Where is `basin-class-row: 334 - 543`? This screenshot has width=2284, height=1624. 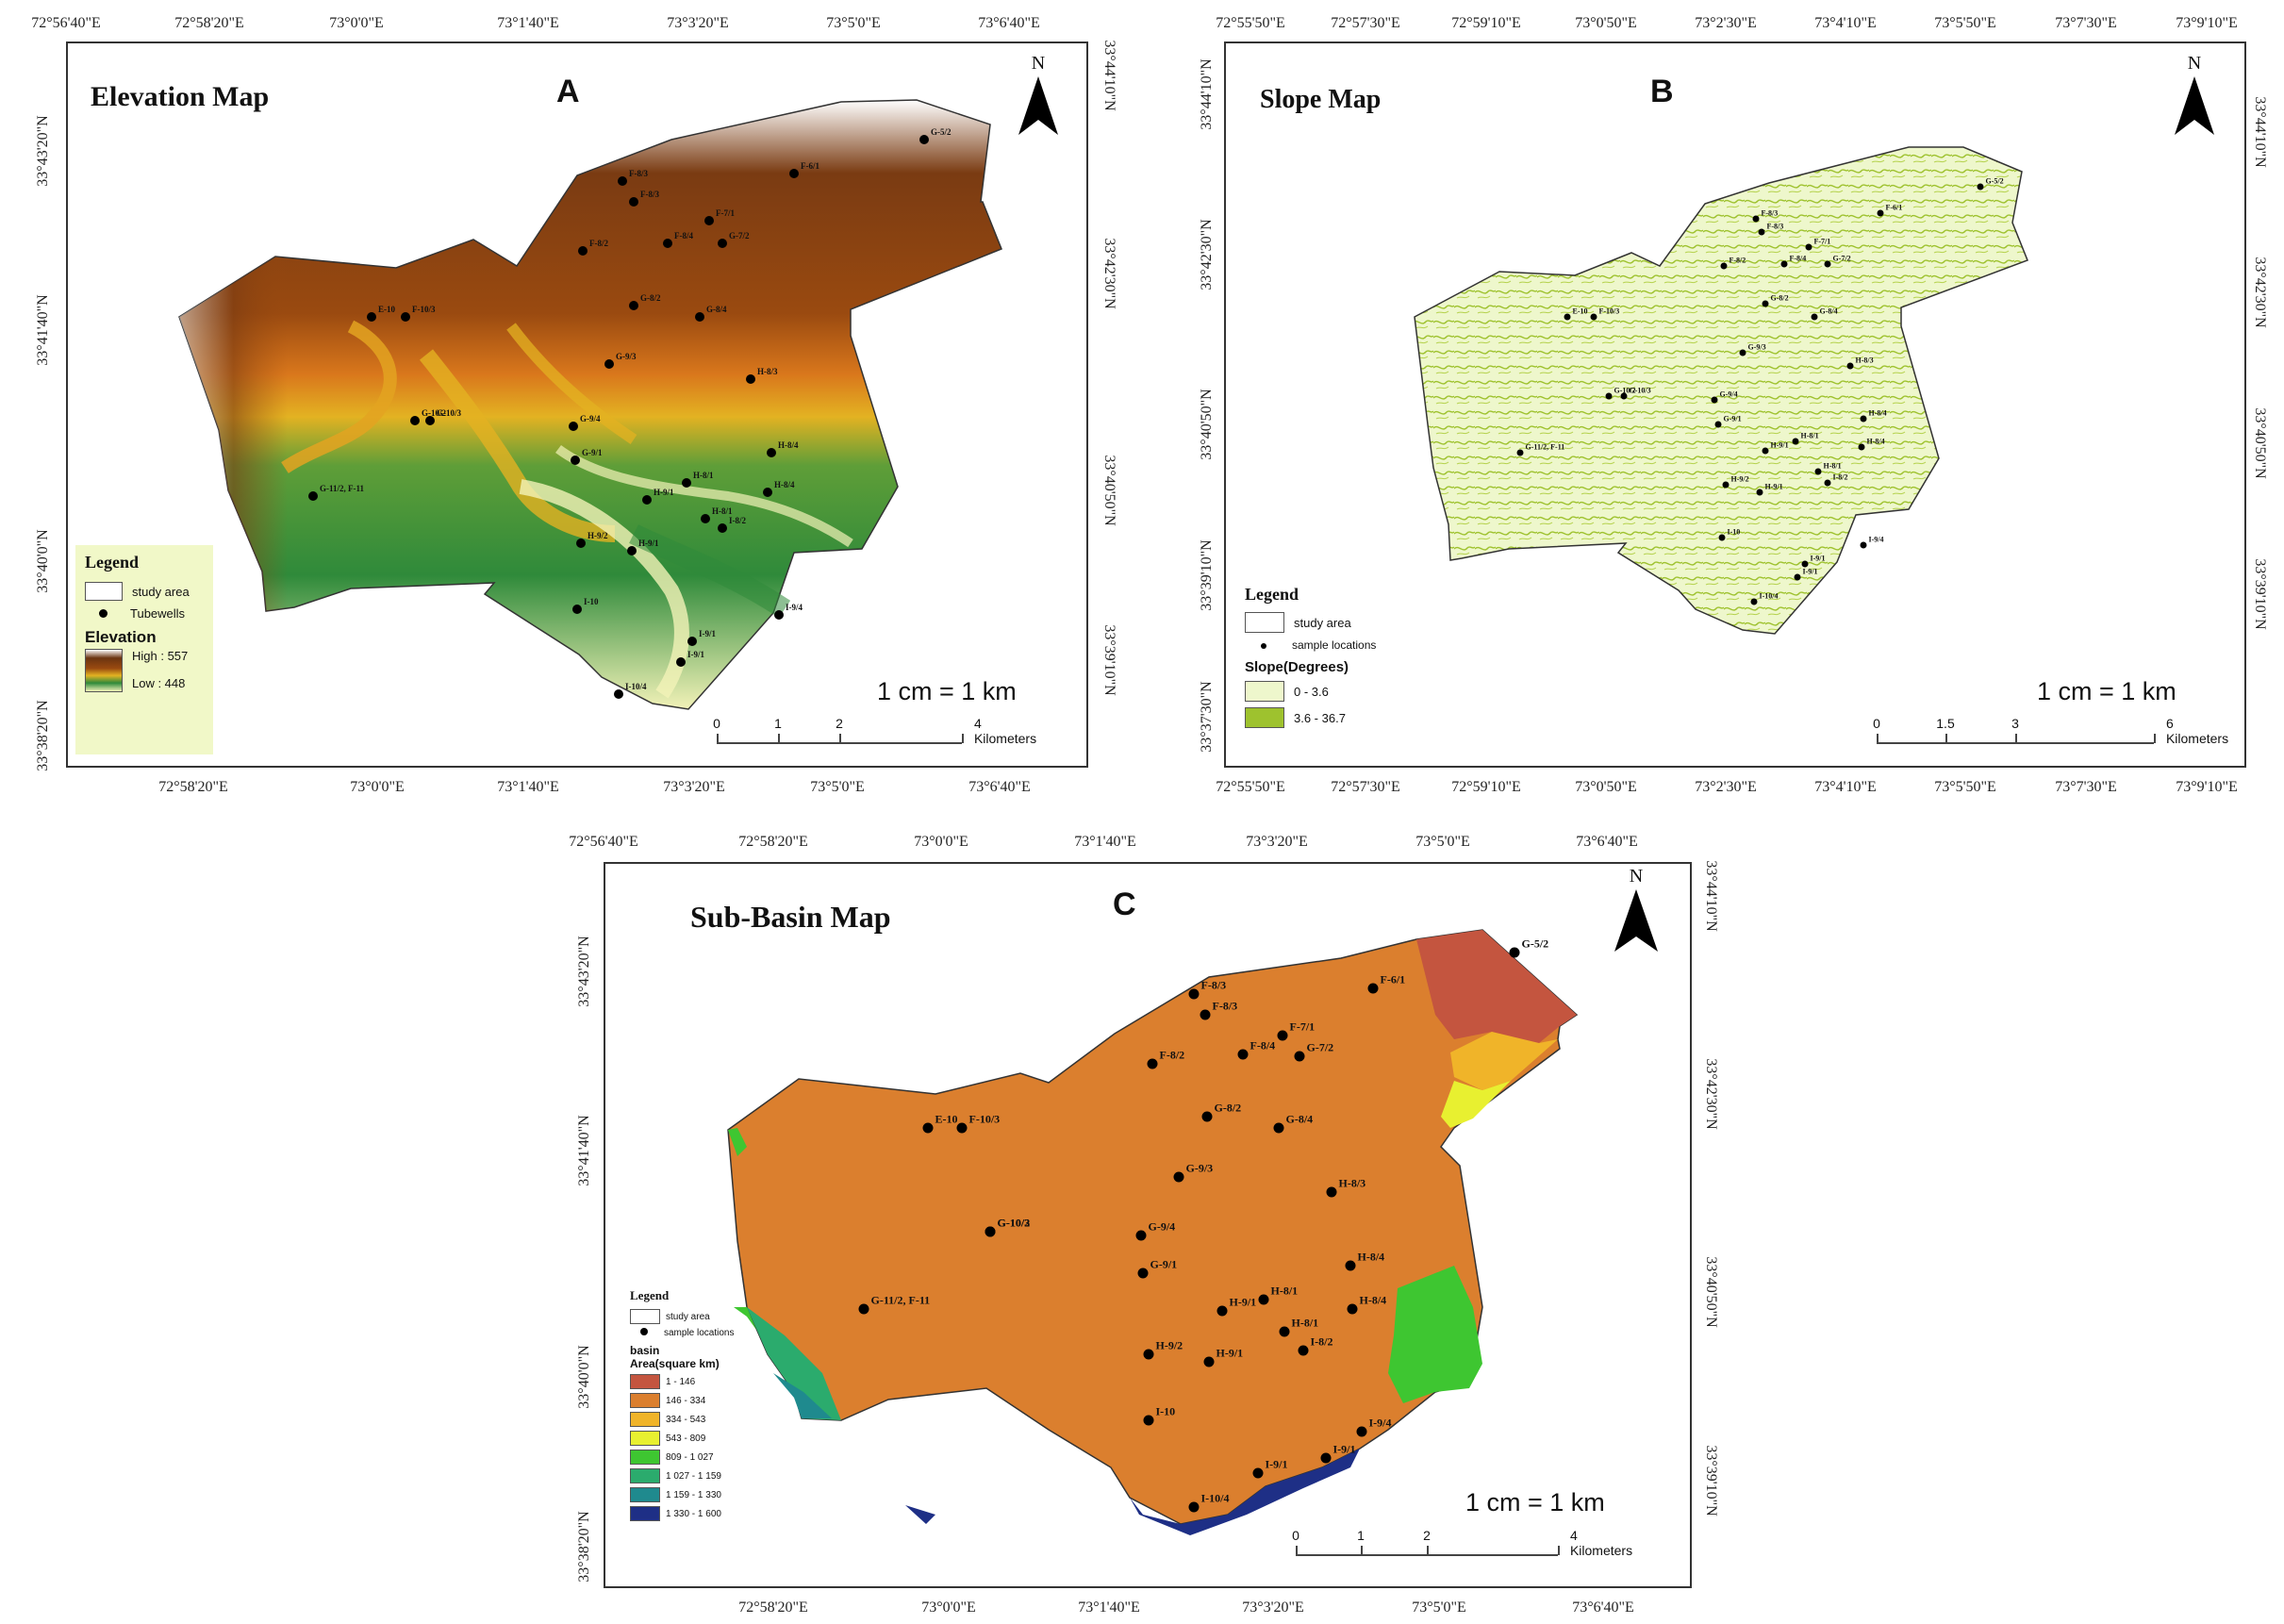 basin-class-row: 334 - 543 is located at coordinates (710, 1419).